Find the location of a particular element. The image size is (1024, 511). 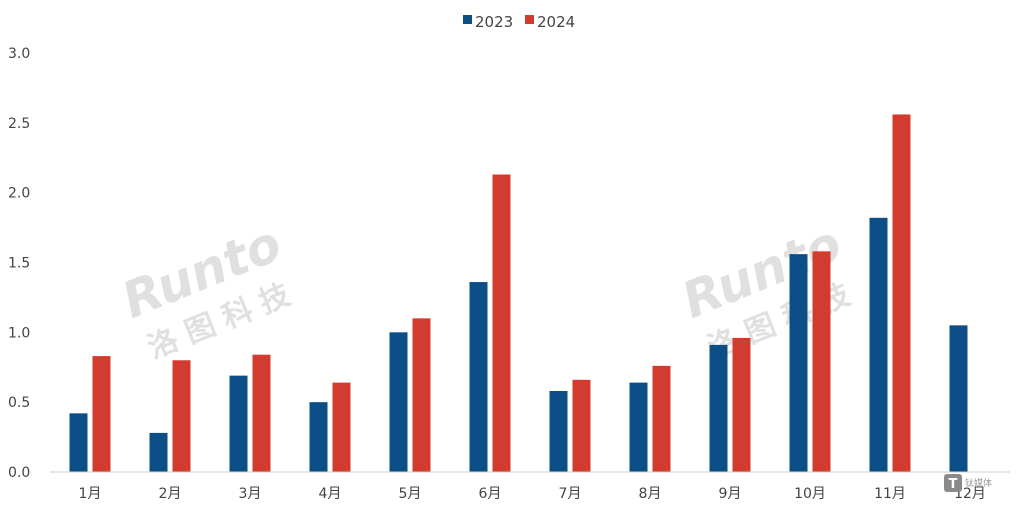

x-tick-label: 11月 is located at coordinates (890, 494).